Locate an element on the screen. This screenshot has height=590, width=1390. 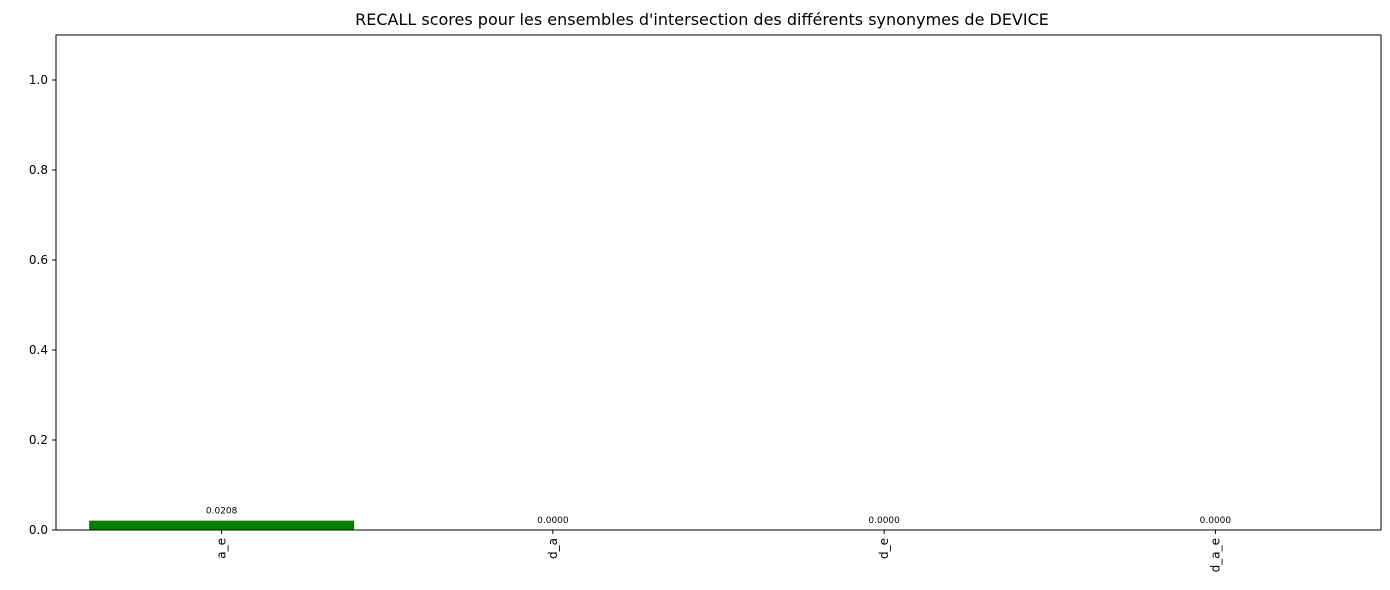
x-tick-label-d_e: d_e is located at coordinates (884, 548).